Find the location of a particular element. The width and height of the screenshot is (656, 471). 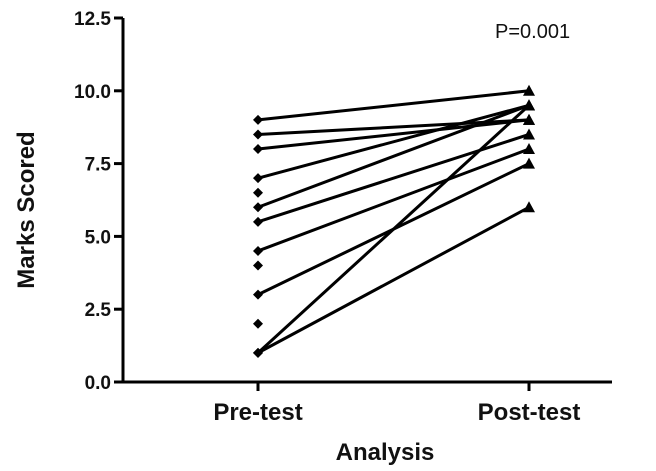

x-tick-label: Pre-test is located at coordinates (257, 412).